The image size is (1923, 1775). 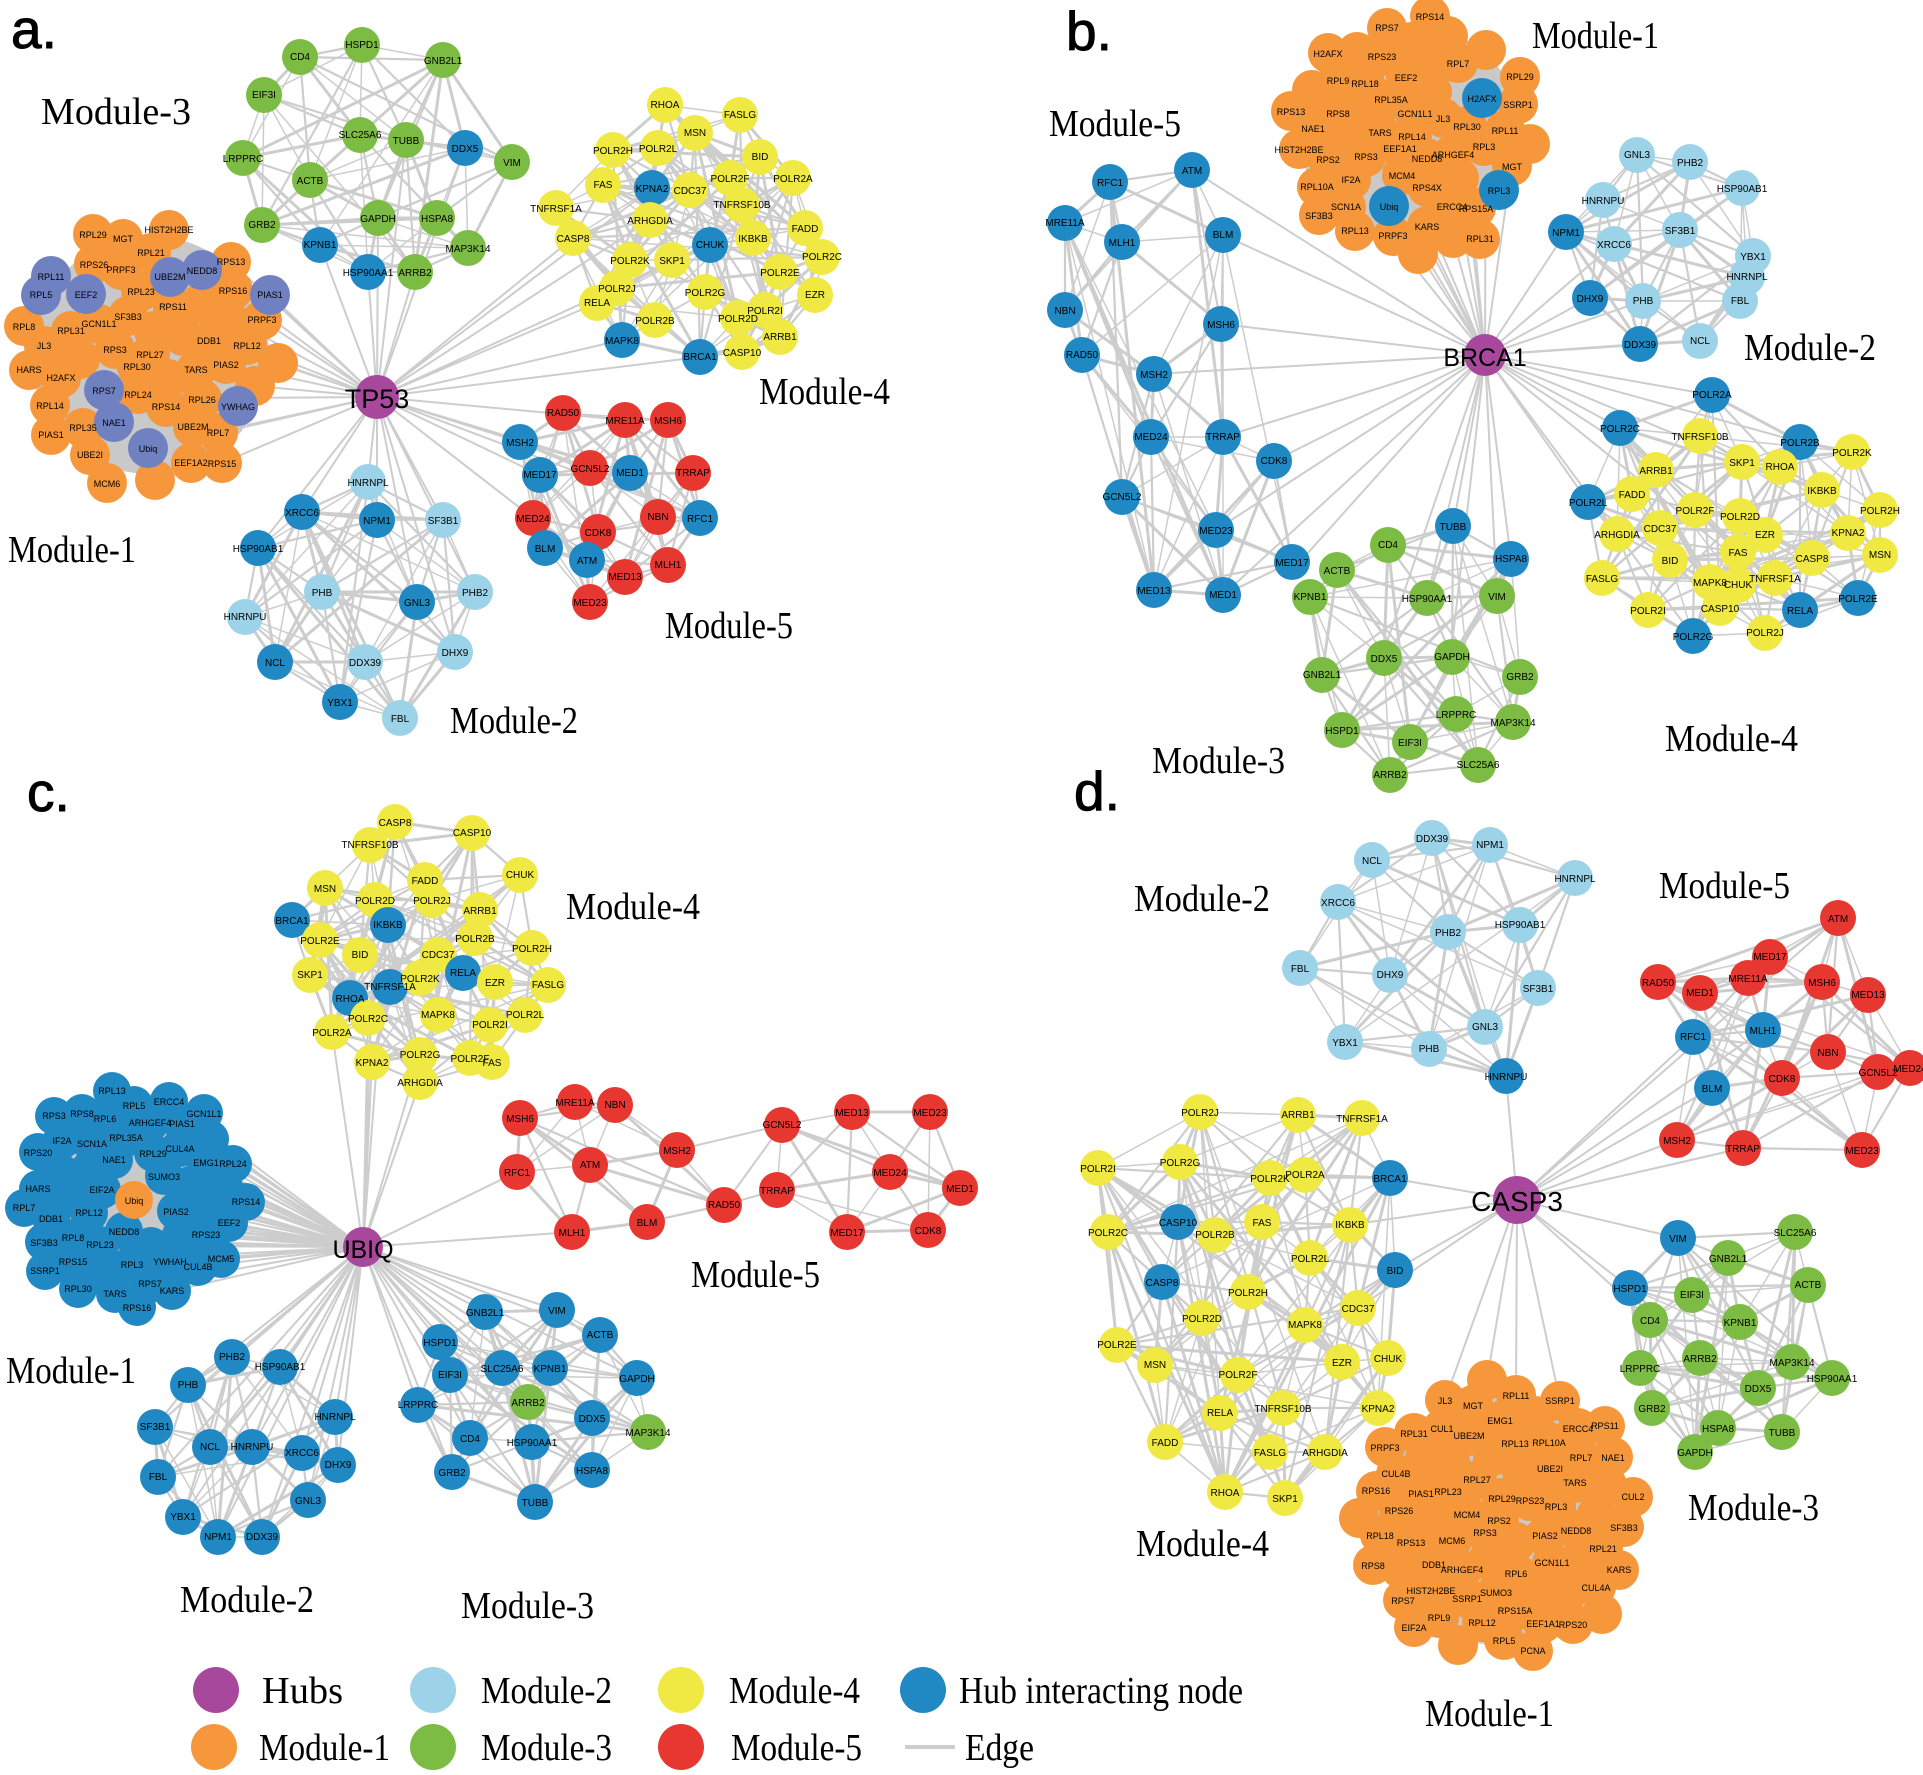 I want to click on svg-text: ARHGEF4, so click(x=150, y=1123).